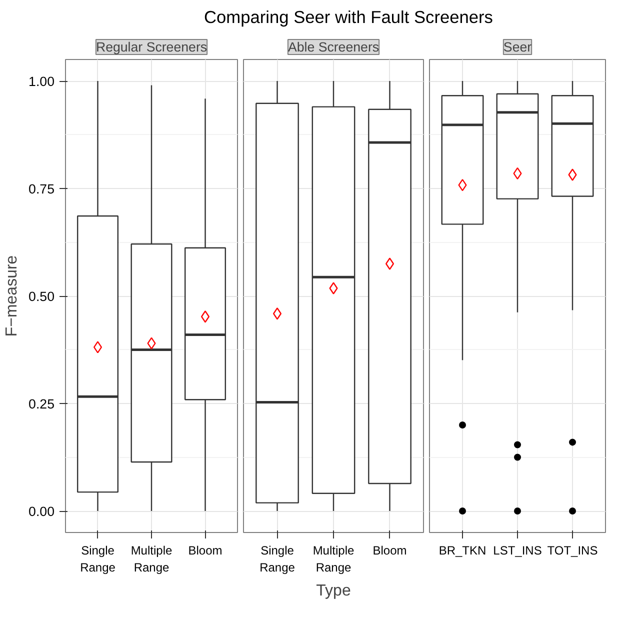 Image resolution: width=617 pixels, height=618 pixels. Describe the element at coordinates (41, 404) in the screenshot. I see `y-tick-label: 0.25` at that location.